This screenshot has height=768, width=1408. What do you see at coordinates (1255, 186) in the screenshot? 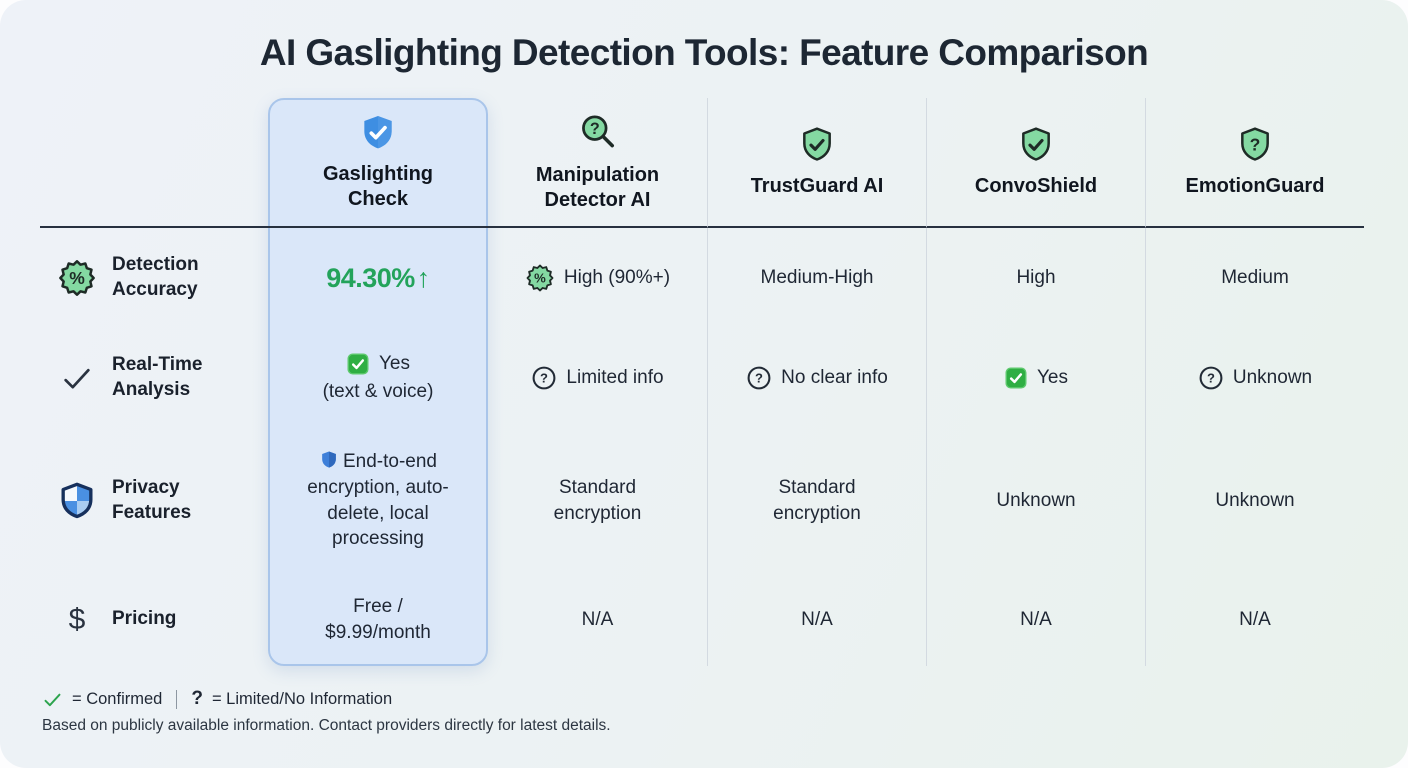
I see `column-label: EmotionGuard` at bounding box center [1255, 186].